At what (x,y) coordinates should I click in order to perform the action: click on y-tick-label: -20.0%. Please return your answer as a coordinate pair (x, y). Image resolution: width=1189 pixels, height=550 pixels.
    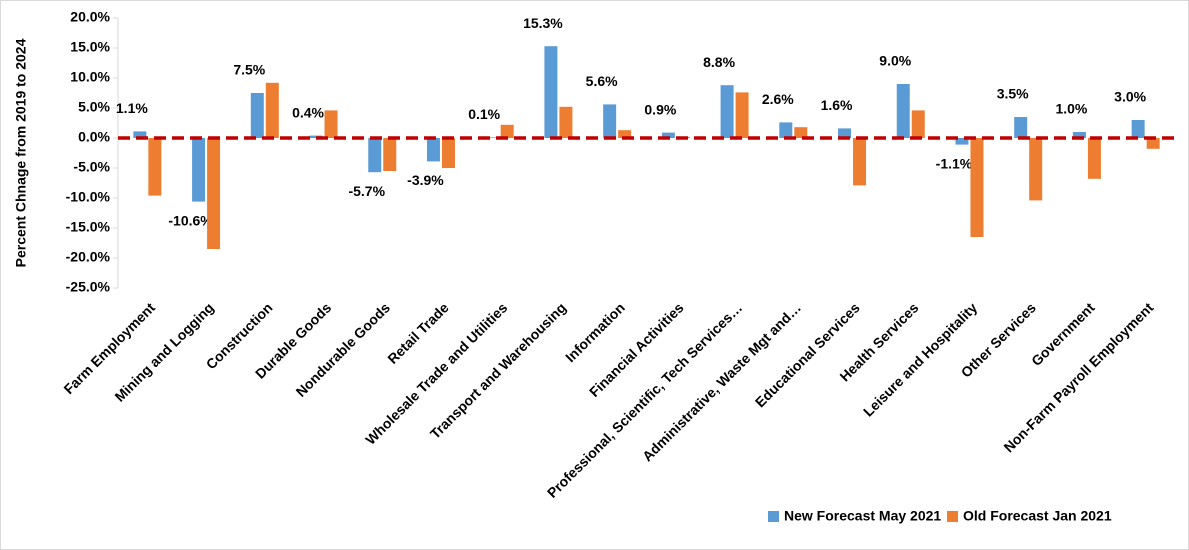
    Looking at the image, I should click on (88, 257).